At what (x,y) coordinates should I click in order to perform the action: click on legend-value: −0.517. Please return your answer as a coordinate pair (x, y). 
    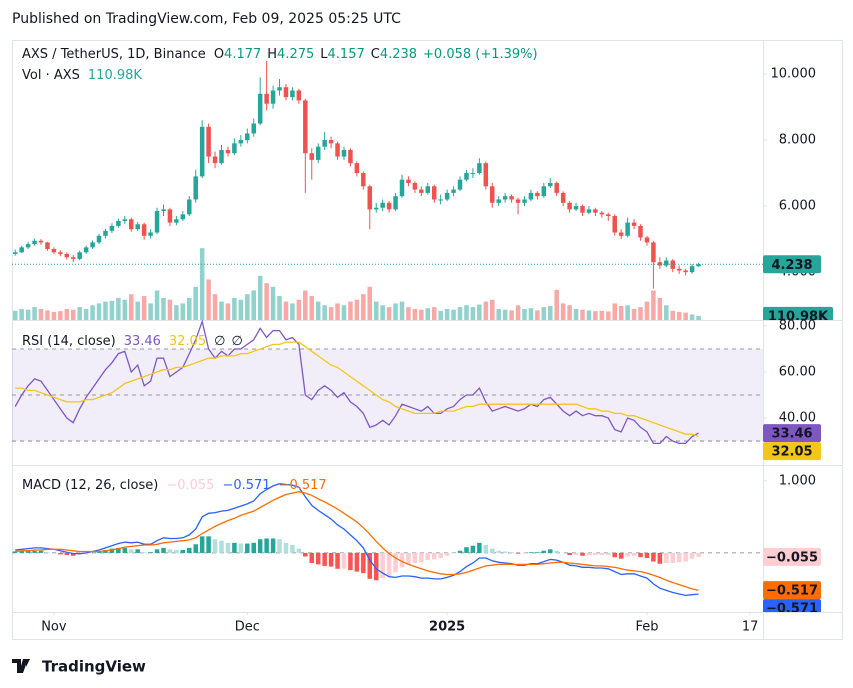
    Looking at the image, I should click on (303, 485).